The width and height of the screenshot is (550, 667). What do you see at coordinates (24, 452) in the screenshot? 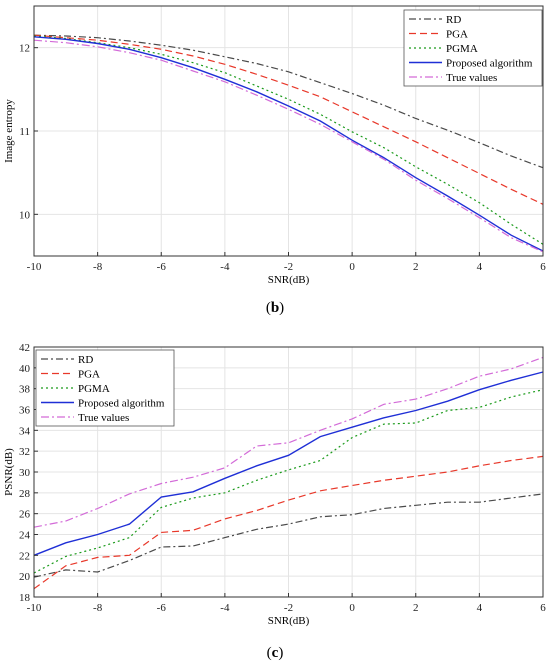
I see `psnr-tick-label-y: 32` at bounding box center [24, 452].